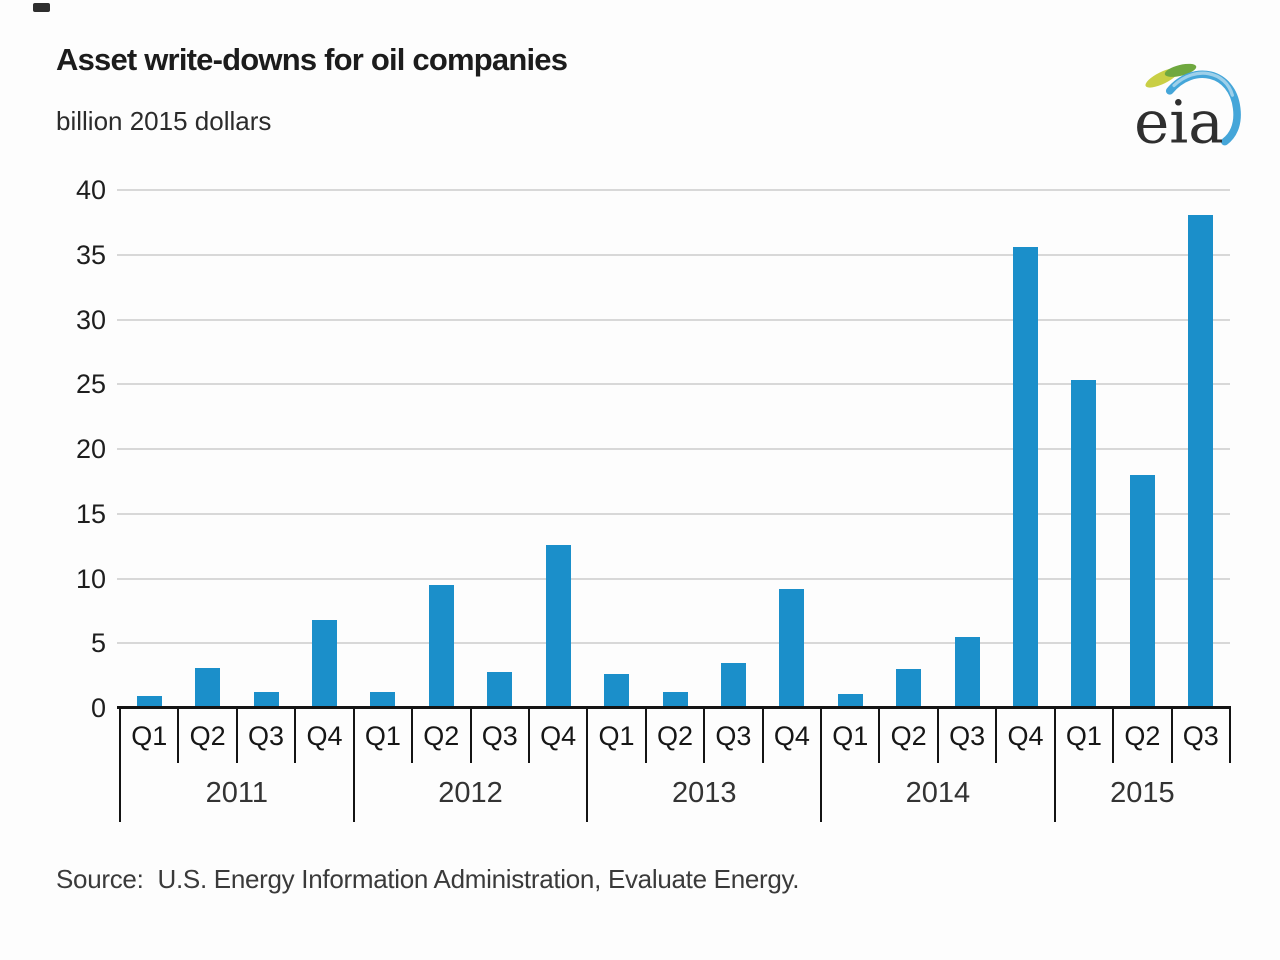 The image size is (1280, 960). I want to click on eia-logo-text: eia, so click(1179, 123).